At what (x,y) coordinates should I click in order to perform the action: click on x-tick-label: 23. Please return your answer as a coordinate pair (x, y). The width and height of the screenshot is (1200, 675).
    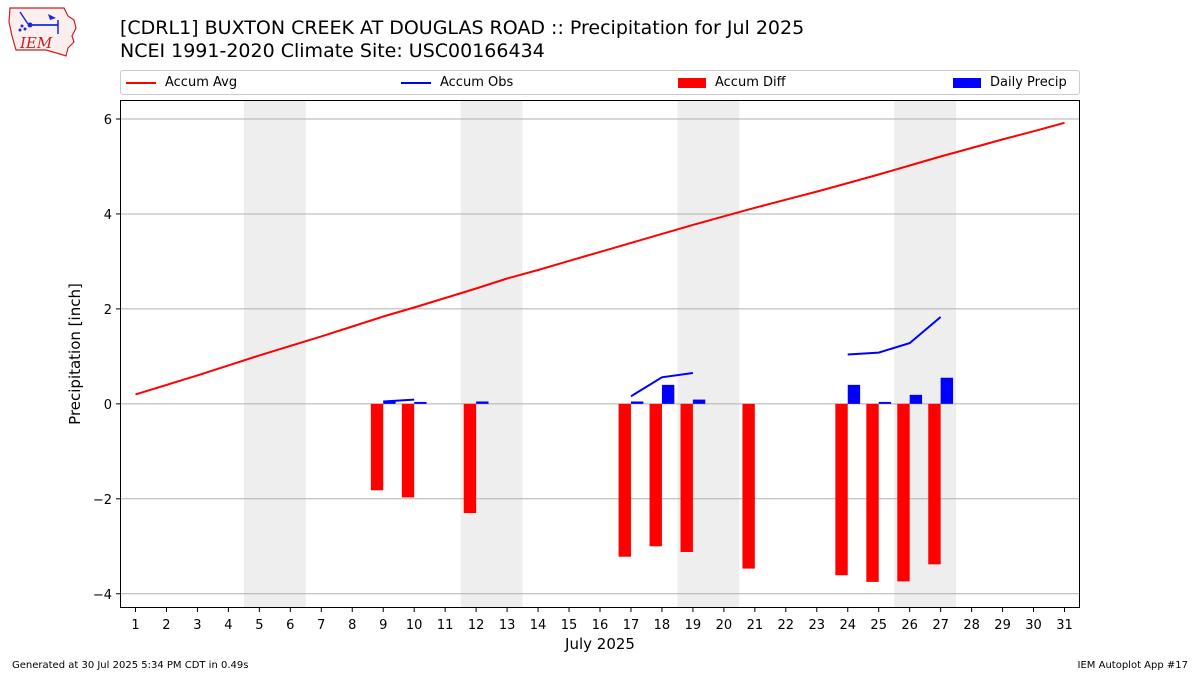
    Looking at the image, I should click on (817, 625).